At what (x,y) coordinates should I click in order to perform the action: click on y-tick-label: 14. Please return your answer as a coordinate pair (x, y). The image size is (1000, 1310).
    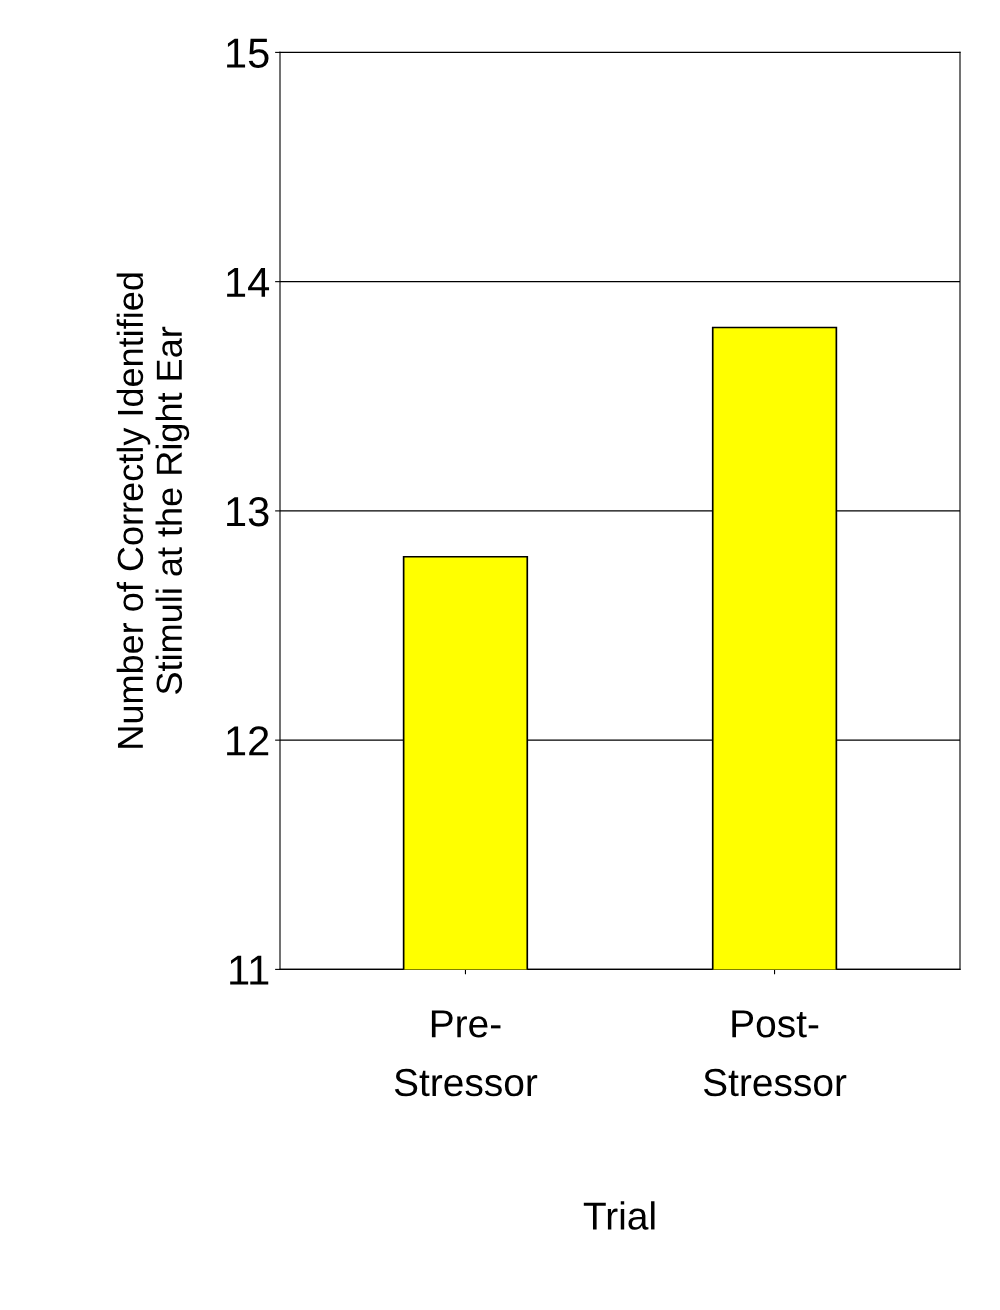
    Looking at the image, I should click on (248, 282).